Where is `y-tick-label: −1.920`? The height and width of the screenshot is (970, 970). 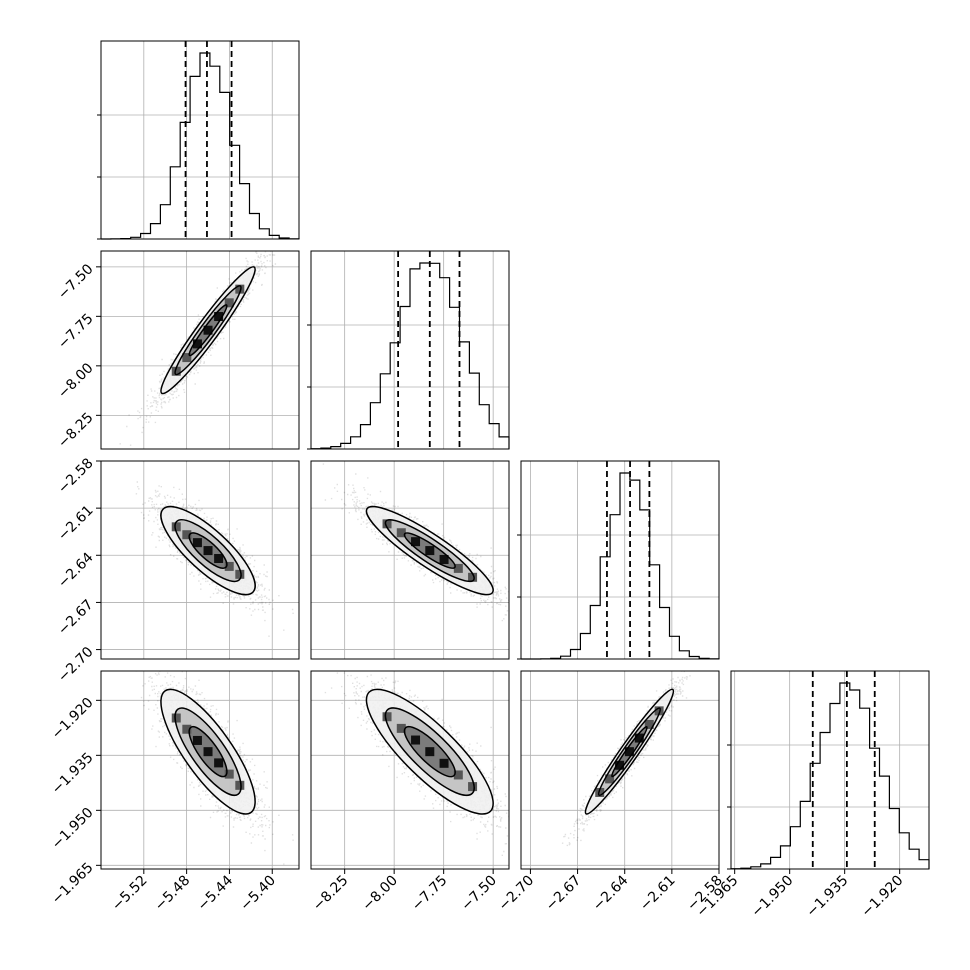
y-tick-label: −1.920 is located at coordinates (73, 719).